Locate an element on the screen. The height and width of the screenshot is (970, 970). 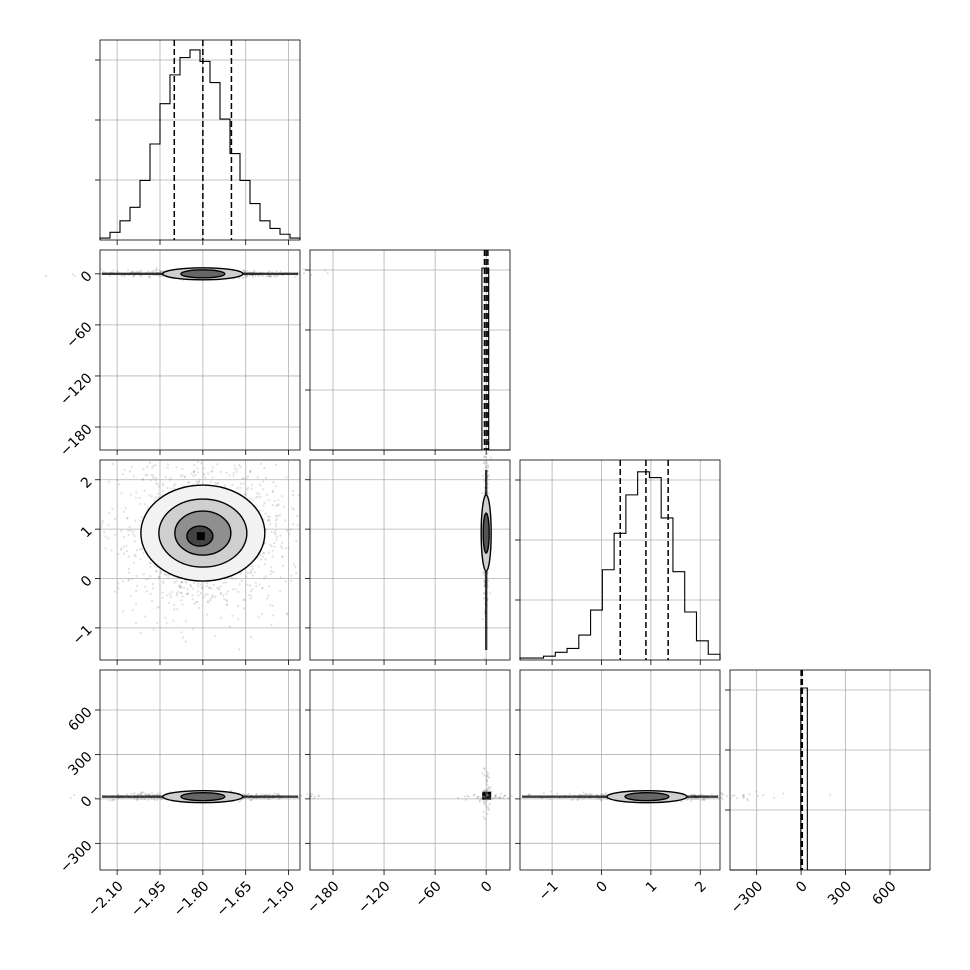
y-tick-label: −180 is located at coordinates (76, 440).